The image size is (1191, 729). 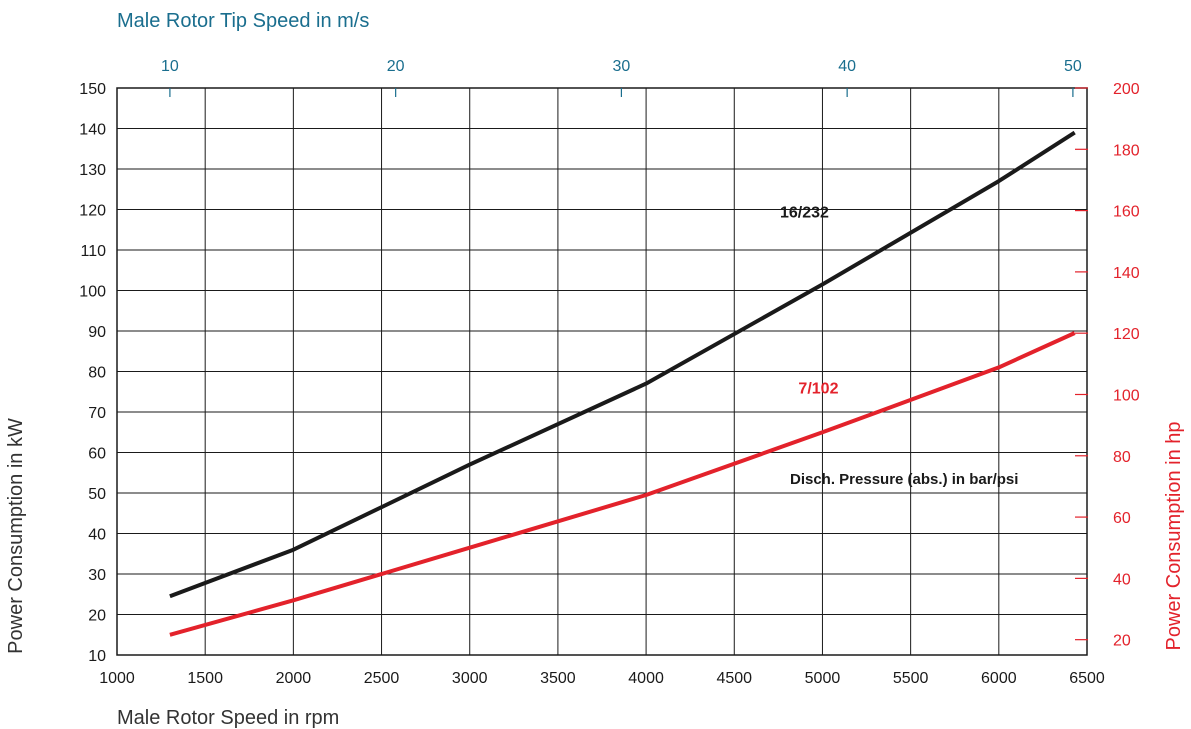 What do you see at coordinates (1126, 334) in the screenshot?
I see `right-axis-tick-label: 120` at bounding box center [1126, 334].